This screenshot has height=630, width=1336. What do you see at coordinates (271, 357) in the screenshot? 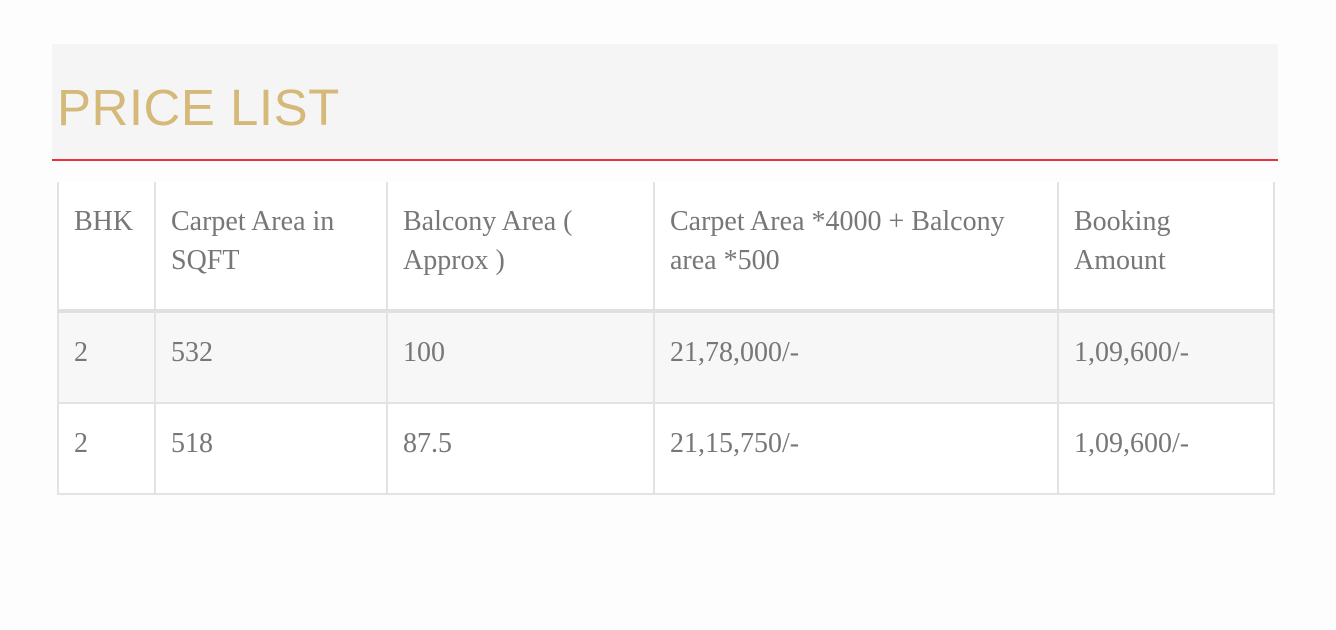
I see `cell-carpet-area: 532` at bounding box center [271, 357].